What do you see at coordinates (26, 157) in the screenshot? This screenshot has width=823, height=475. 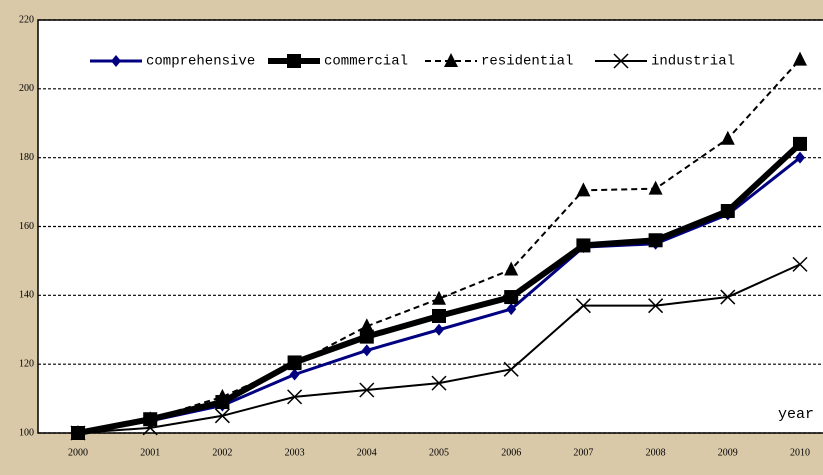 I see `y-tick-label: 180` at bounding box center [26, 157].